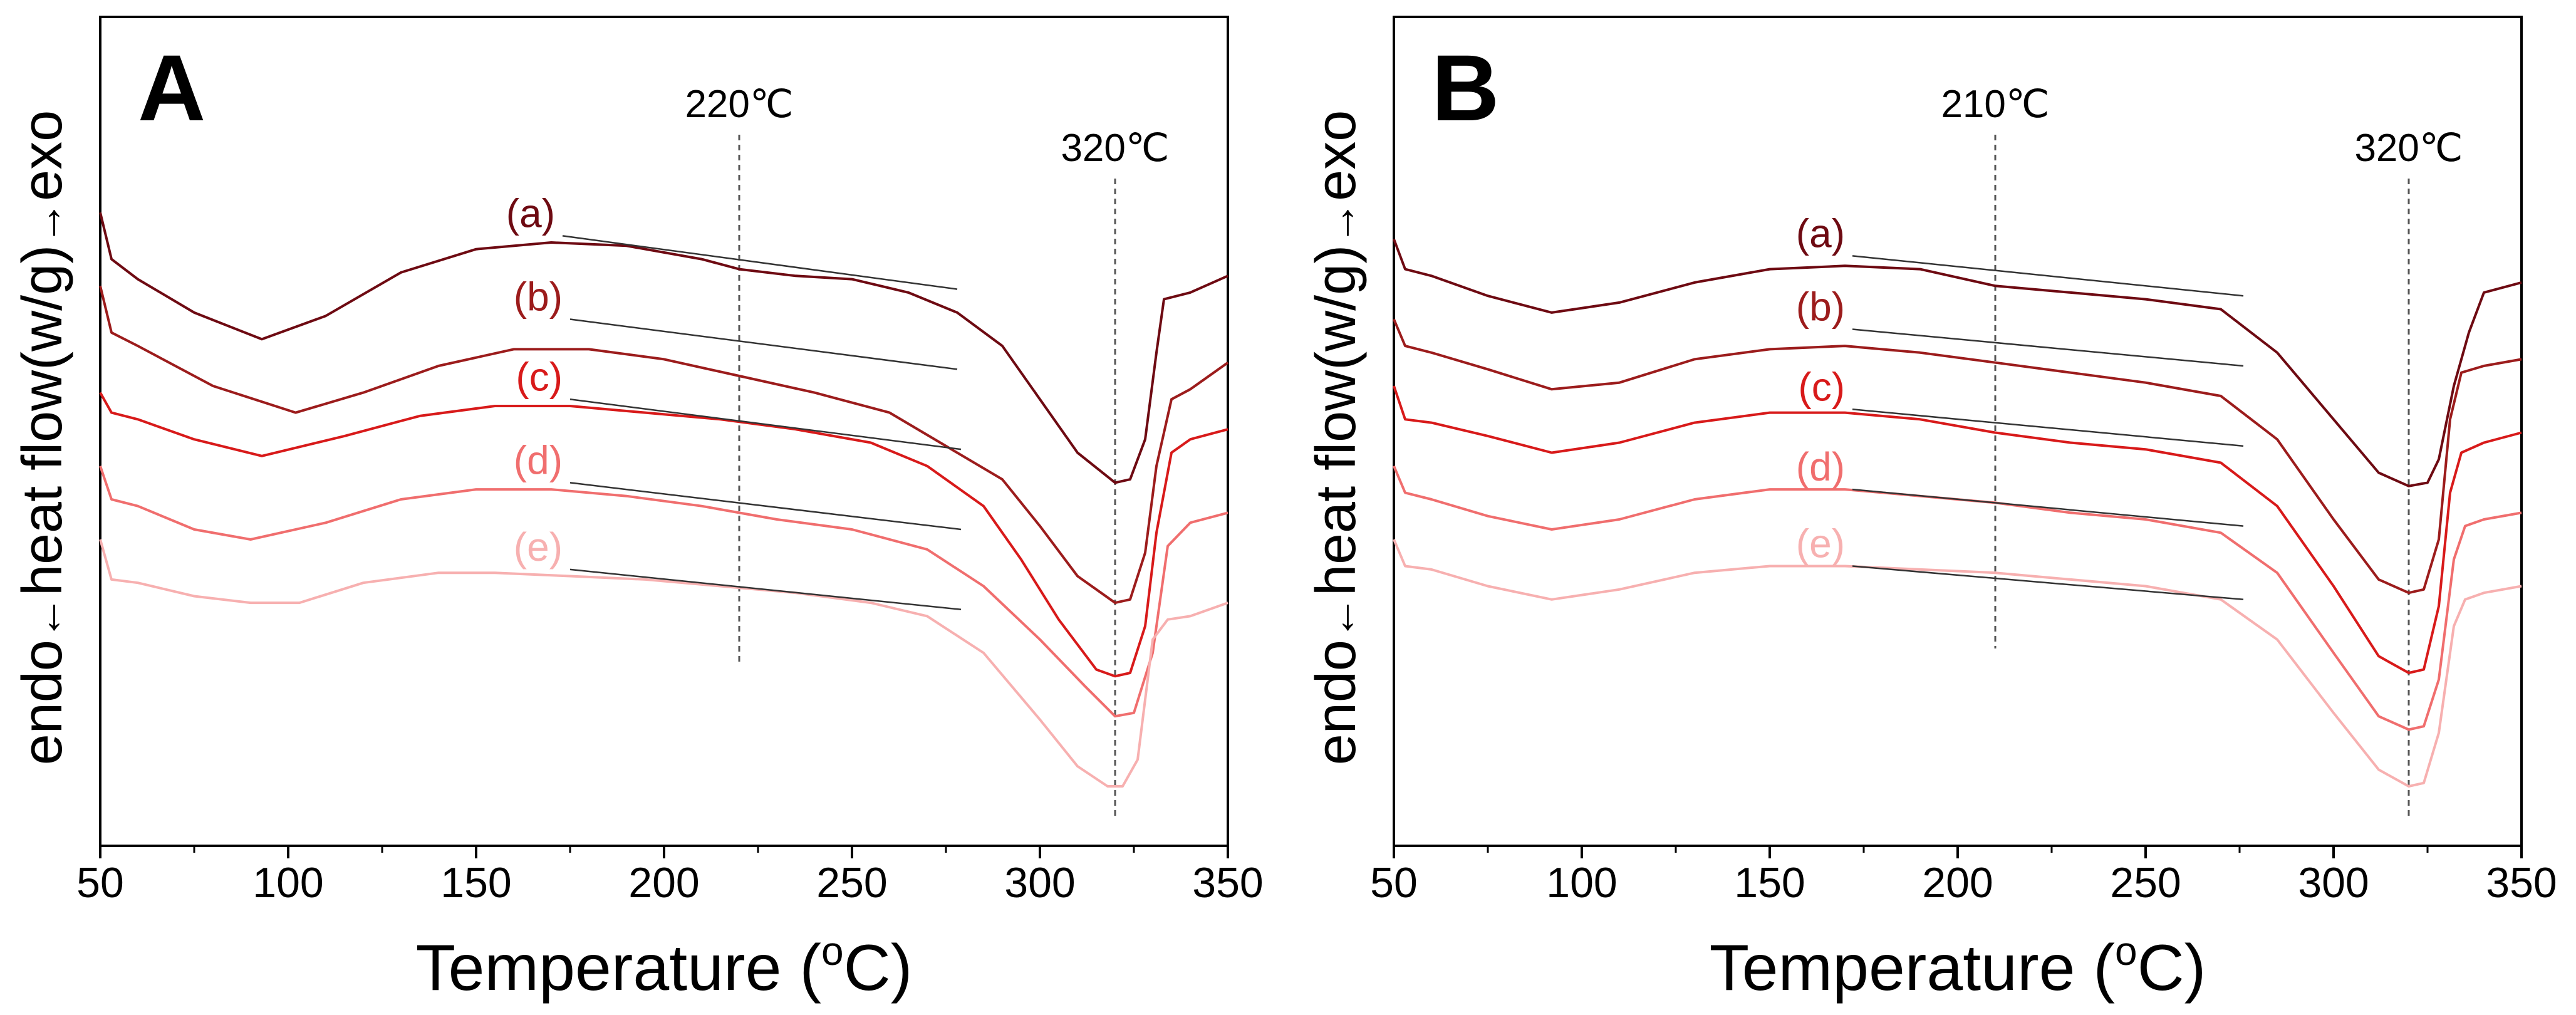  I want to click on temperature-marker-label: 210℃, so click(1995, 105).